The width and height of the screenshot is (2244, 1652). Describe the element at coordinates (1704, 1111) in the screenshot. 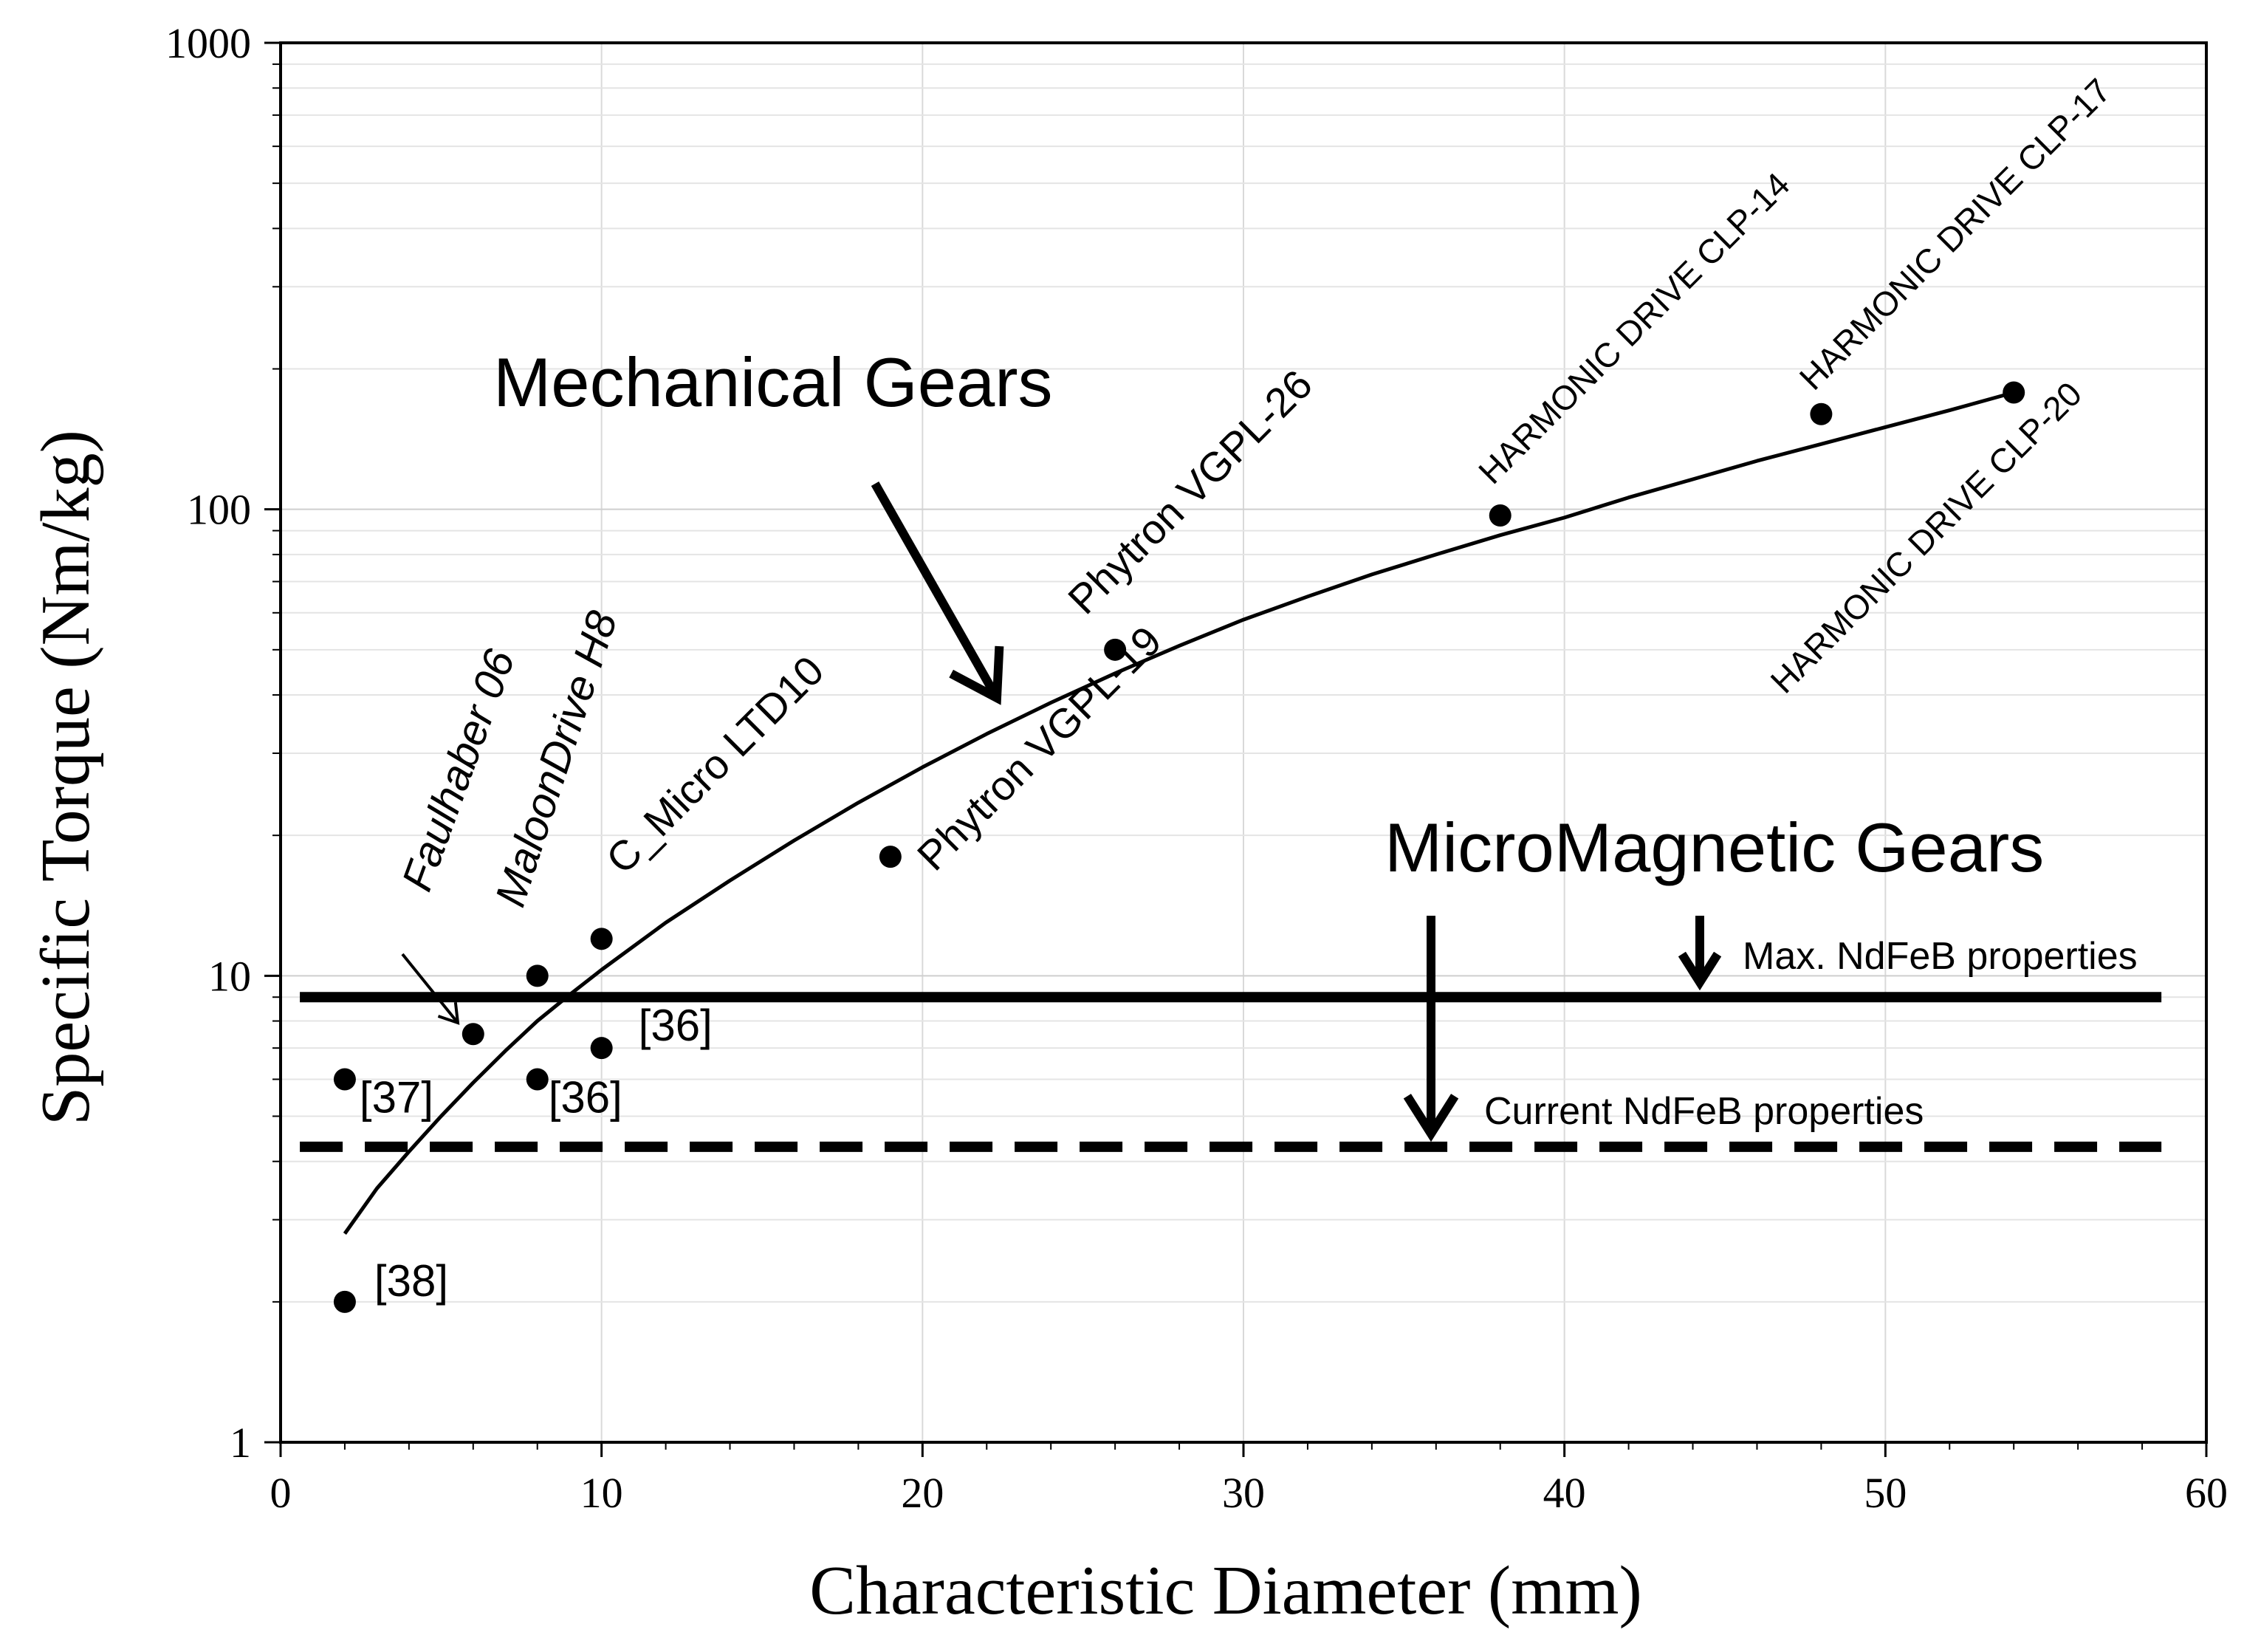

I see `current-ndfeb-label: Current NdFeB properties` at that location.